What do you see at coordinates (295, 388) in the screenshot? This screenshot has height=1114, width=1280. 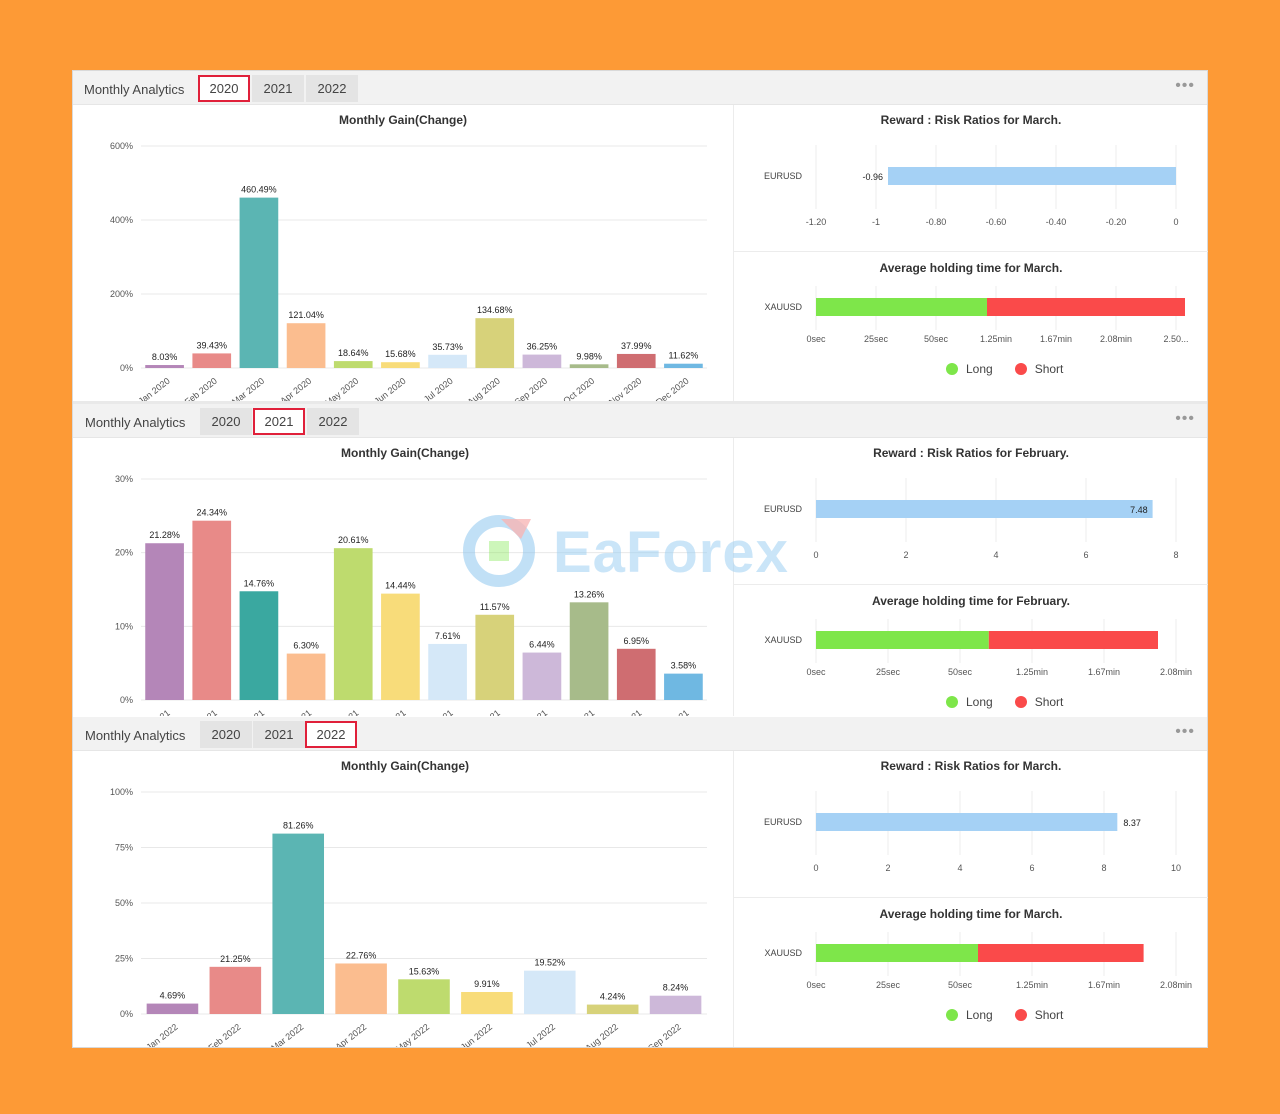 I see `x-tick-label: Apr 2020` at bounding box center [295, 388].